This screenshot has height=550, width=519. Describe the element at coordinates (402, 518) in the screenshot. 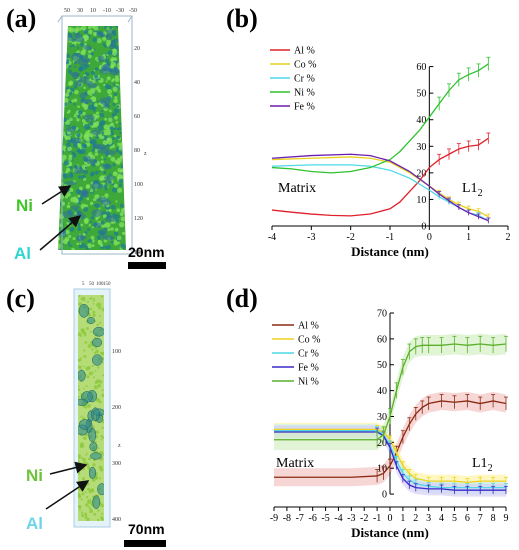

I see `x-tick-label: 1` at that location.